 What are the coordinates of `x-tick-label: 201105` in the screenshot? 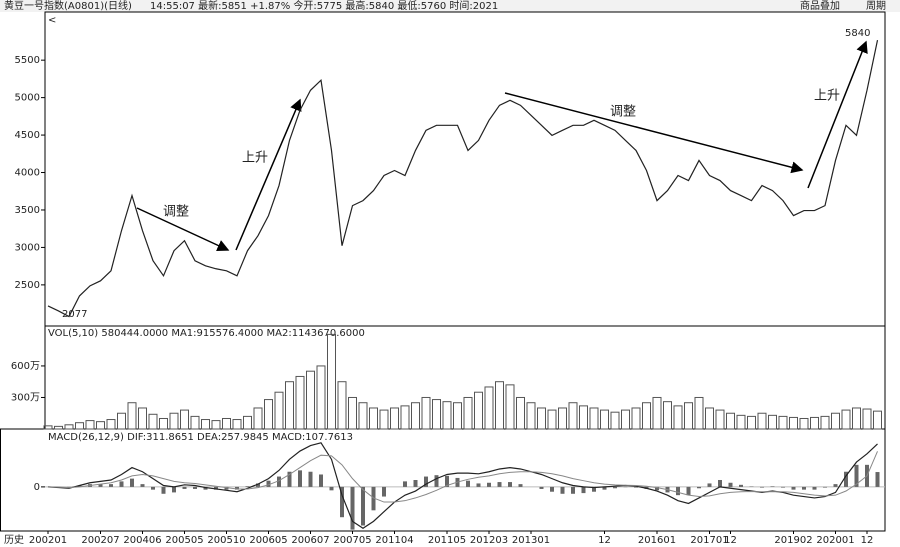 It's located at (447, 540).